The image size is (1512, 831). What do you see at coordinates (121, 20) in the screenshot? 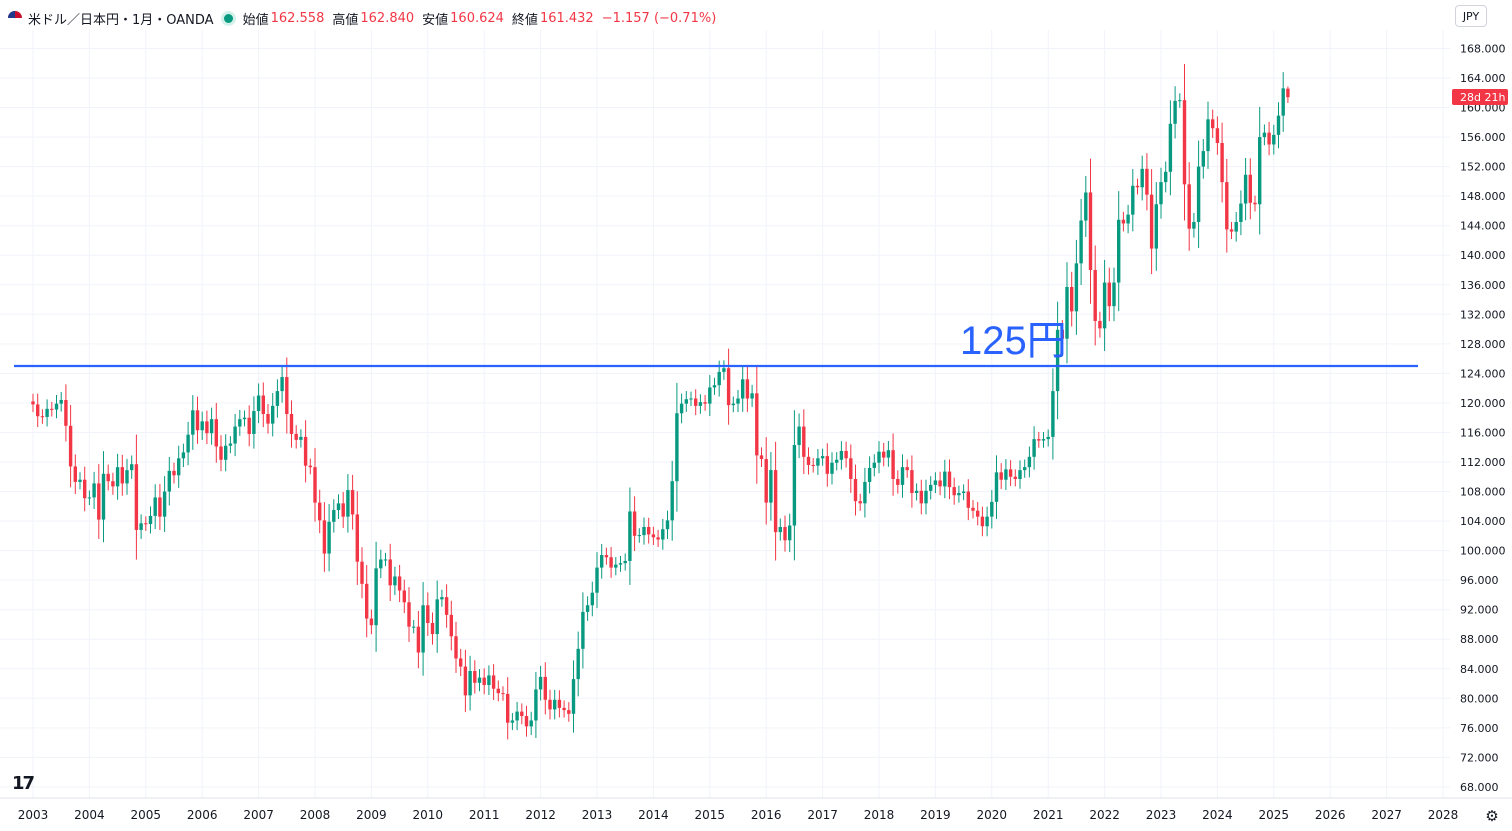
I see `symbol-title: 米ドル／日本円・1月・OANDA` at bounding box center [121, 20].